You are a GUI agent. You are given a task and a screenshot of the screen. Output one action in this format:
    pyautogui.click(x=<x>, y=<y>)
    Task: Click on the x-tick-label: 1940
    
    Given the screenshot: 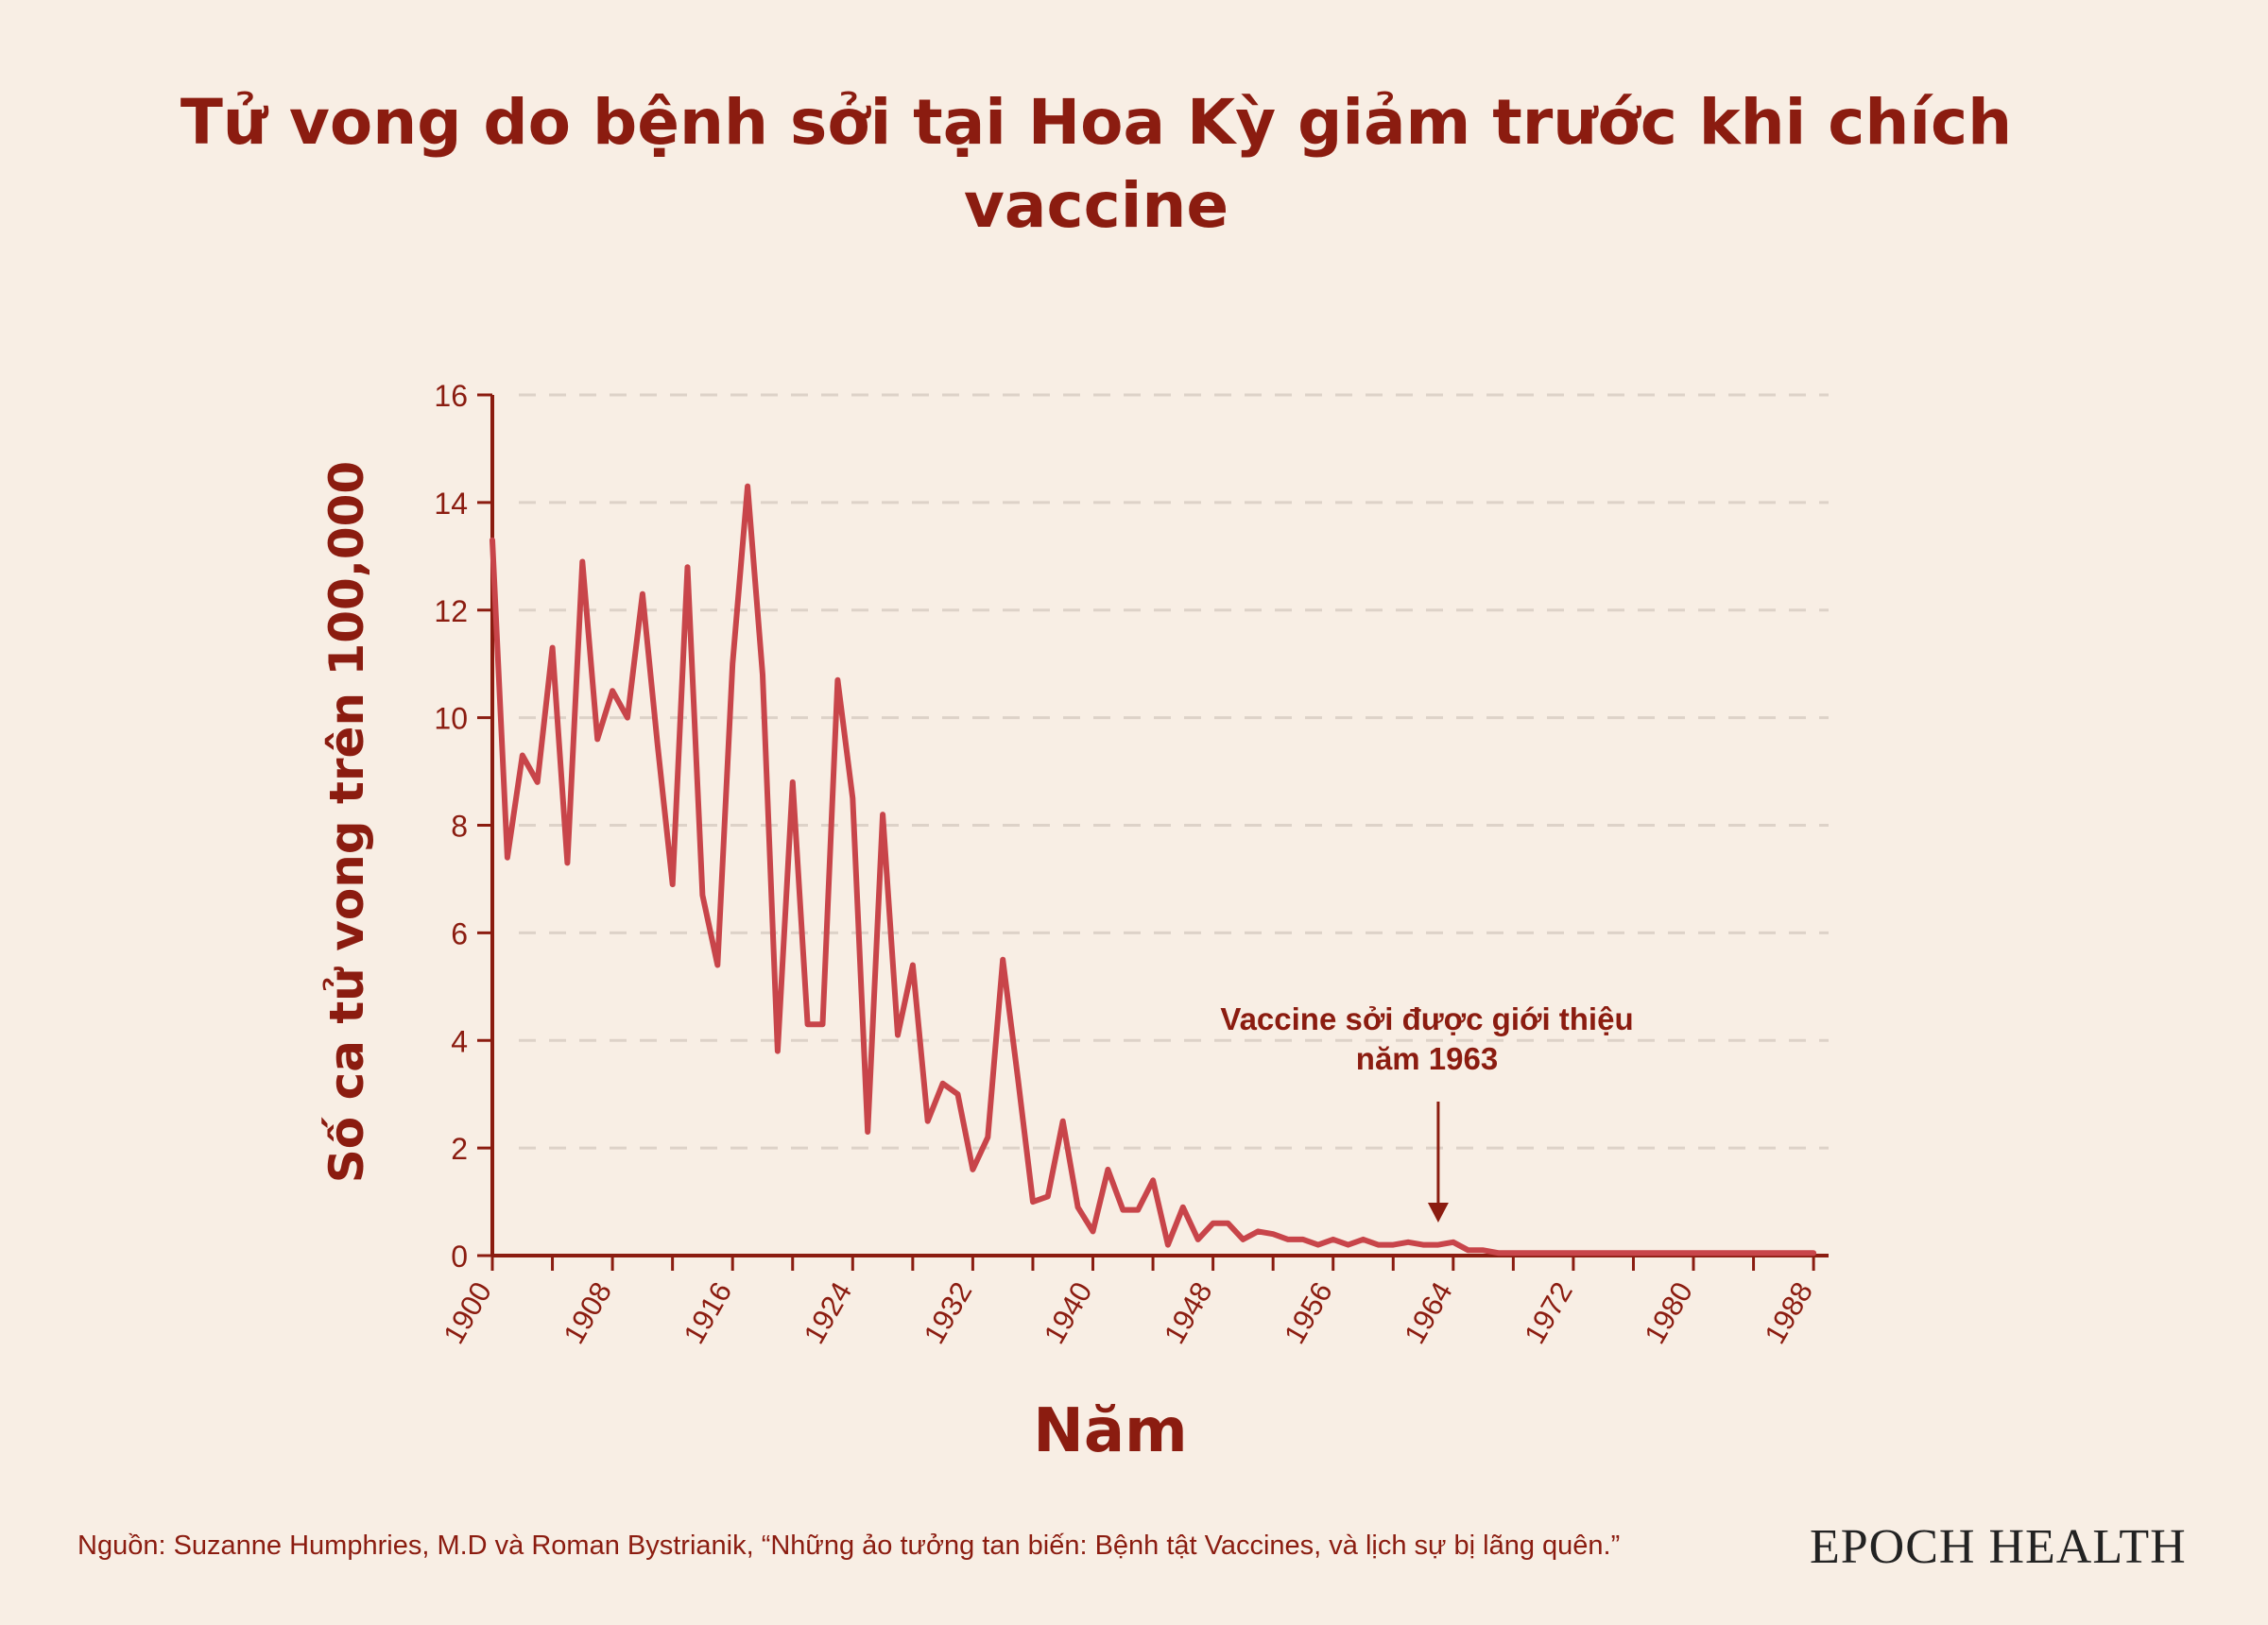 What is the action you would take?
    pyautogui.click(x=1068, y=1312)
    